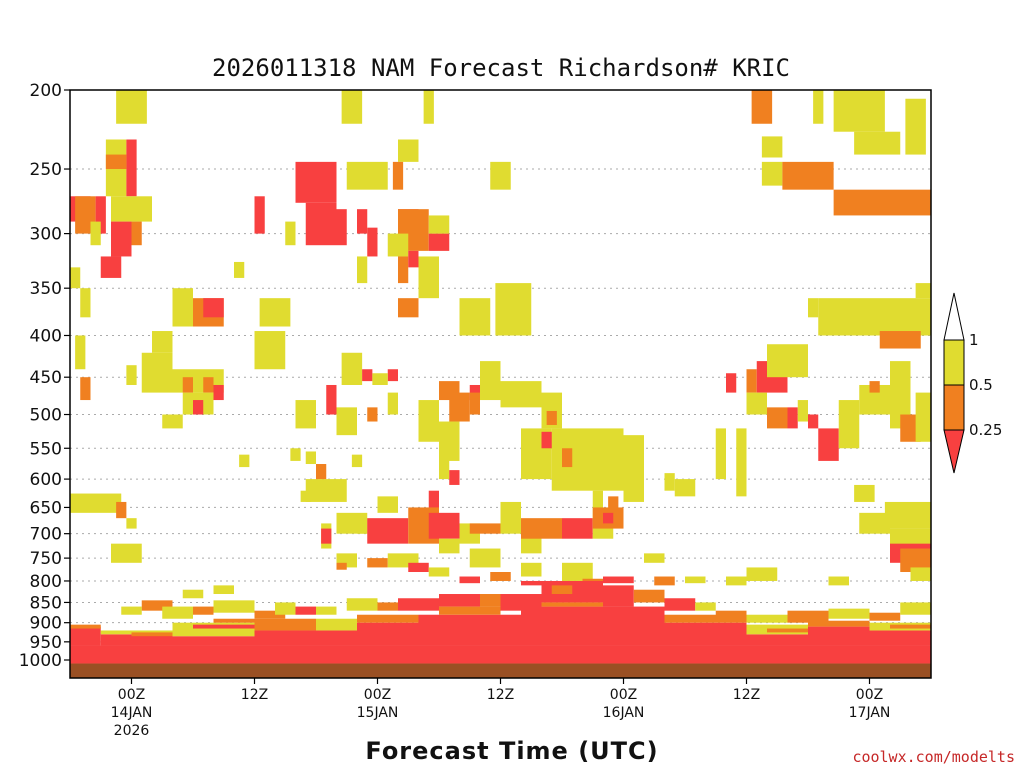 The width and height of the screenshot is (1024, 768). Describe the element at coordinates (378, 713) in the screenshot. I see `x-tick-label: 15JAN` at that location.